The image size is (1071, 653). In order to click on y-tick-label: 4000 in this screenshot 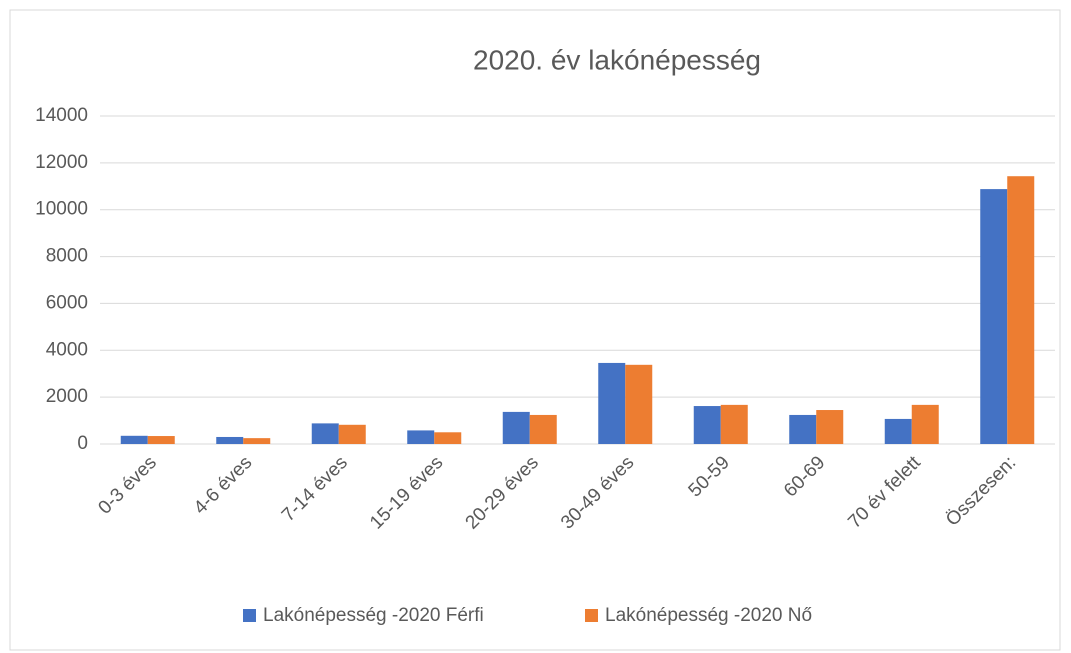, I will do `click(67, 349)`.